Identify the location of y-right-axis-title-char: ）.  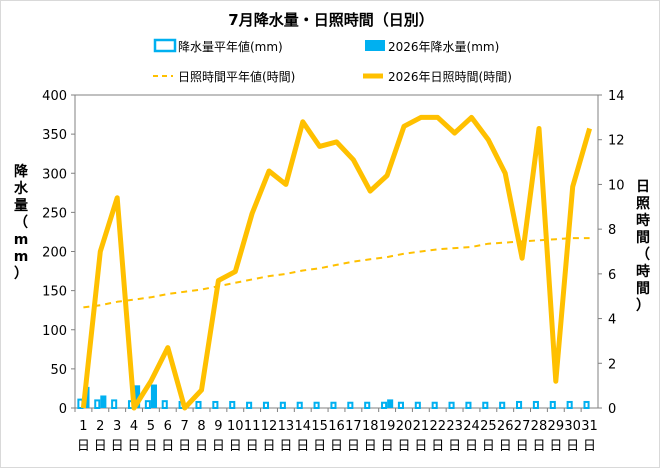
(643, 306).